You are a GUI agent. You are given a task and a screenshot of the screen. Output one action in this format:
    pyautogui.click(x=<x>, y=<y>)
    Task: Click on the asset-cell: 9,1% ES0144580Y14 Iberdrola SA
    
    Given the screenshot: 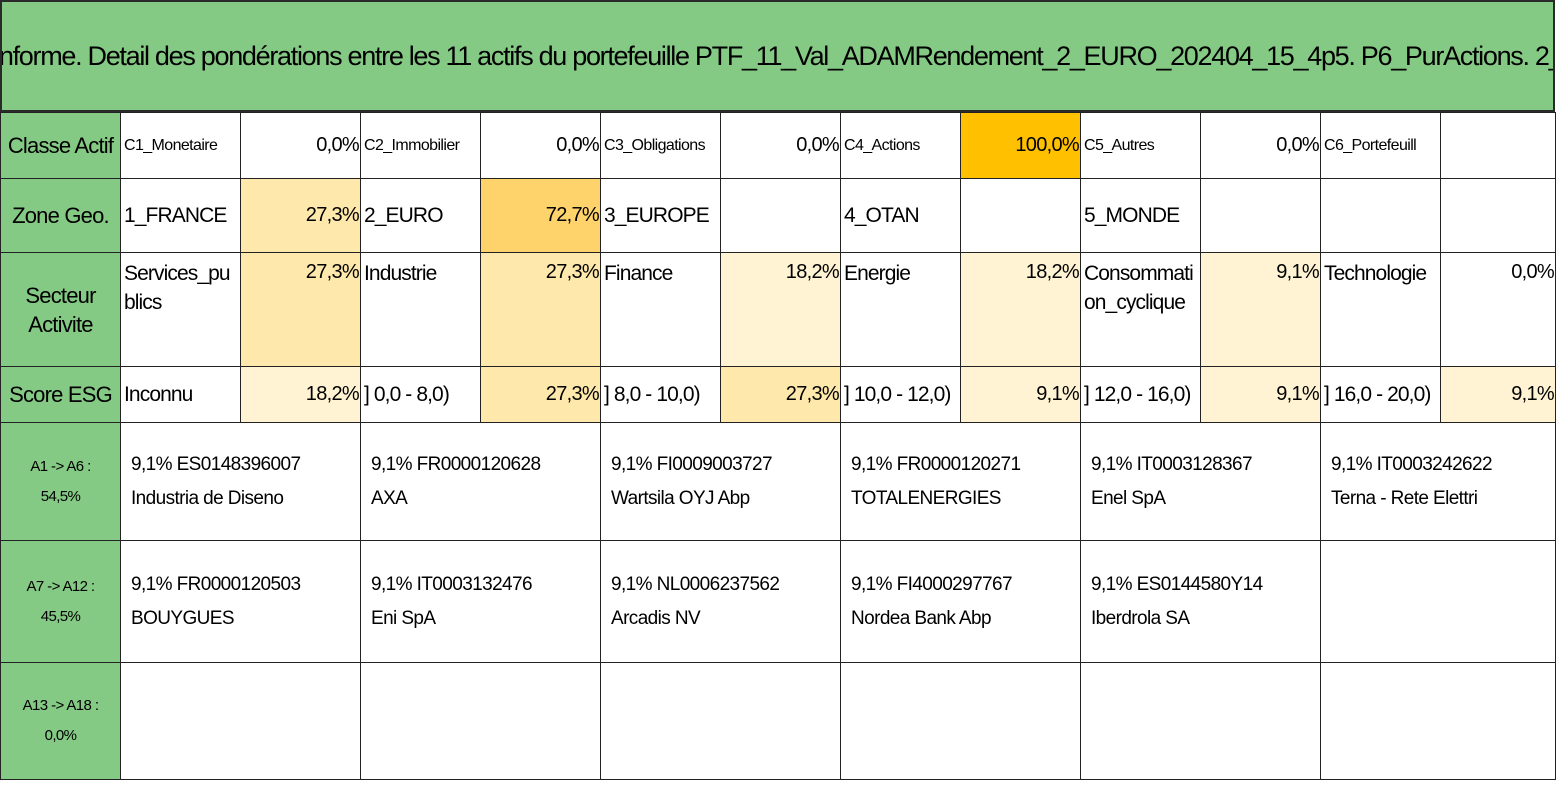 What is the action you would take?
    pyautogui.click(x=1200, y=601)
    